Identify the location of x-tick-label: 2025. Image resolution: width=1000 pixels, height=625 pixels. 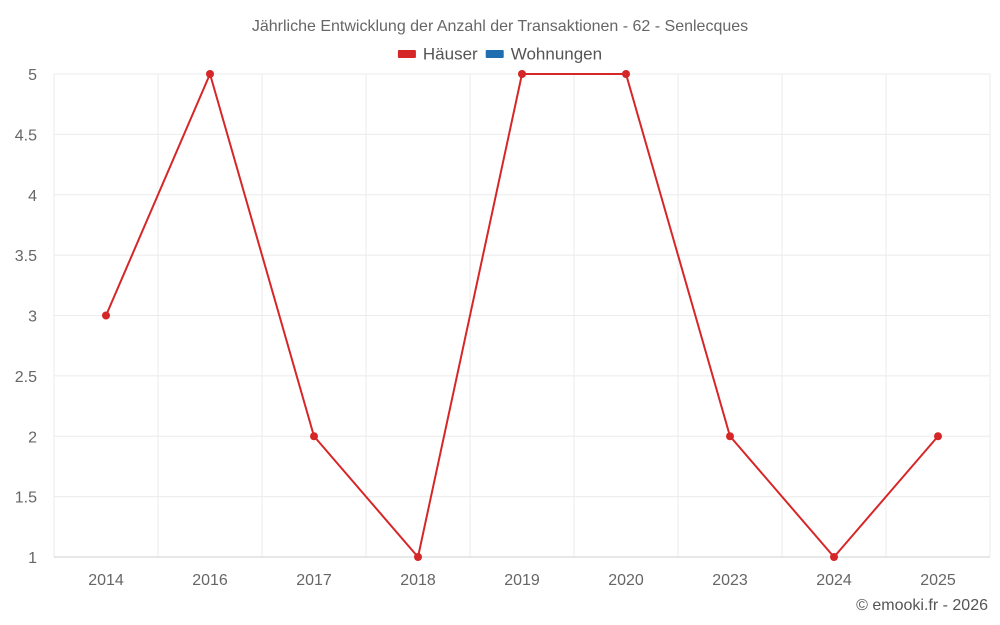
(938, 580).